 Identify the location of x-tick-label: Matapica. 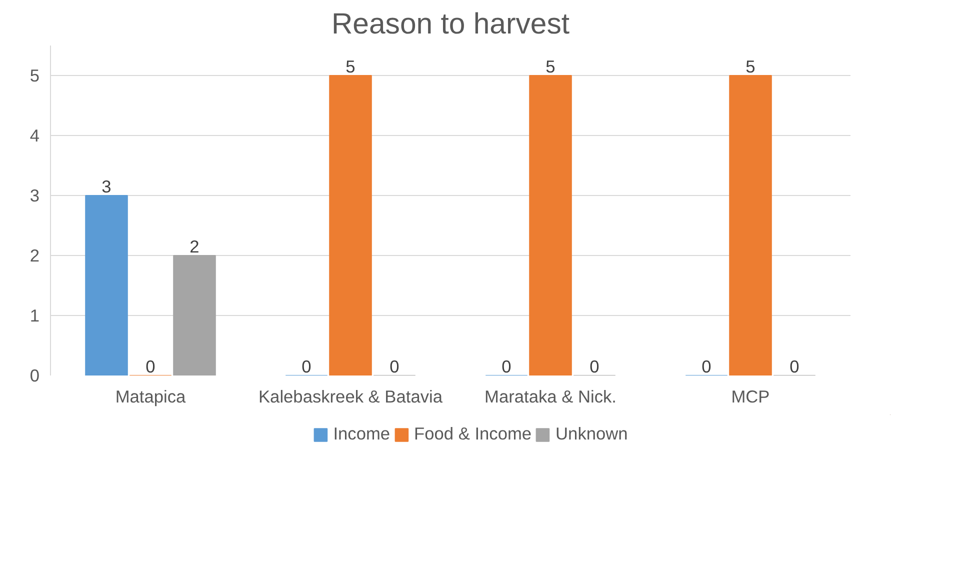
(150, 396).